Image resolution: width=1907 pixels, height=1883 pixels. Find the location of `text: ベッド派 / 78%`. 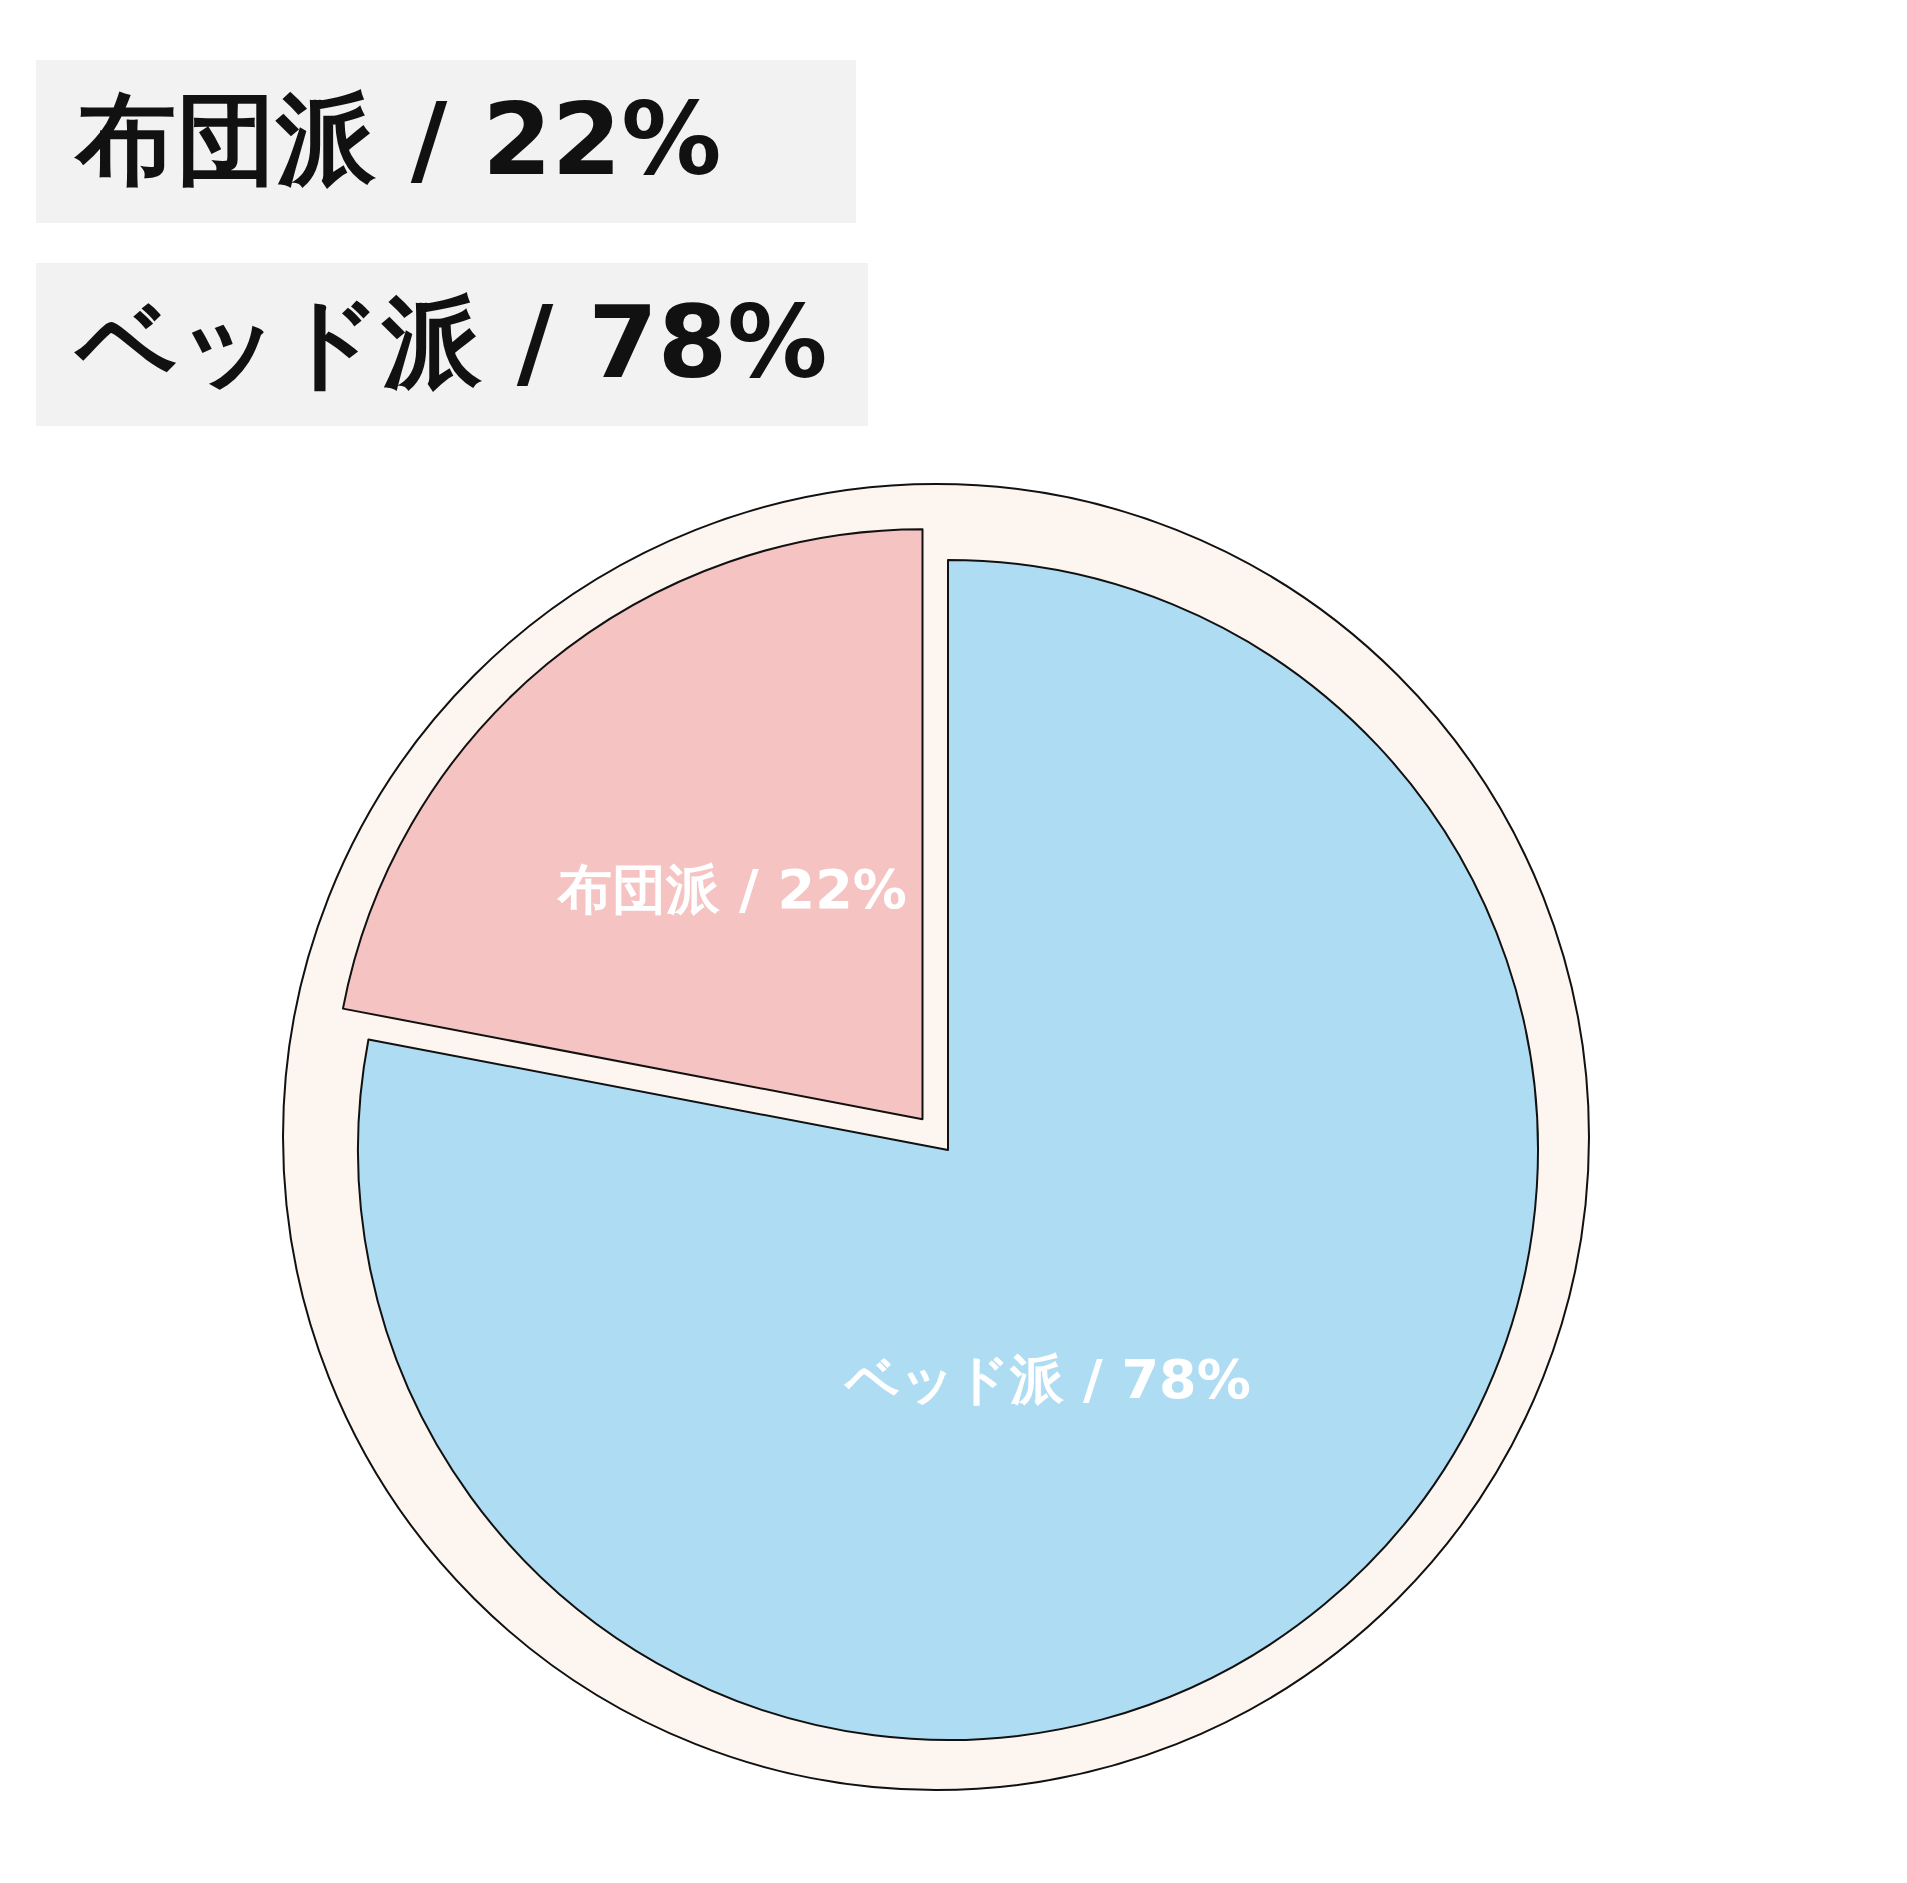

text: ベッド派 / 78% is located at coordinates (452, 344).